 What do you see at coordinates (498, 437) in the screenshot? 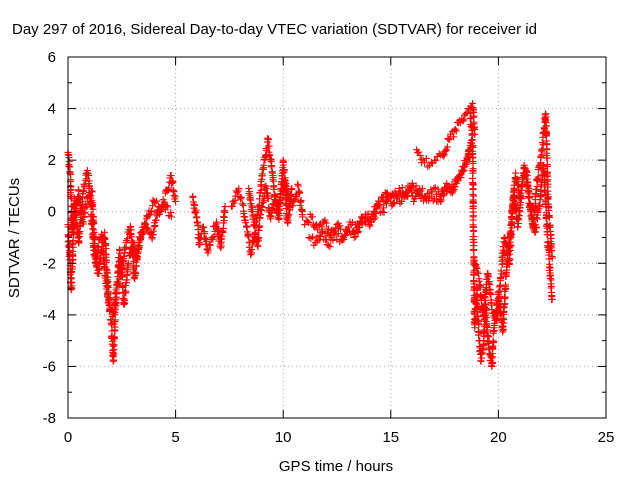
I see `x-tick-label: 20` at bounding box center [498, 437].